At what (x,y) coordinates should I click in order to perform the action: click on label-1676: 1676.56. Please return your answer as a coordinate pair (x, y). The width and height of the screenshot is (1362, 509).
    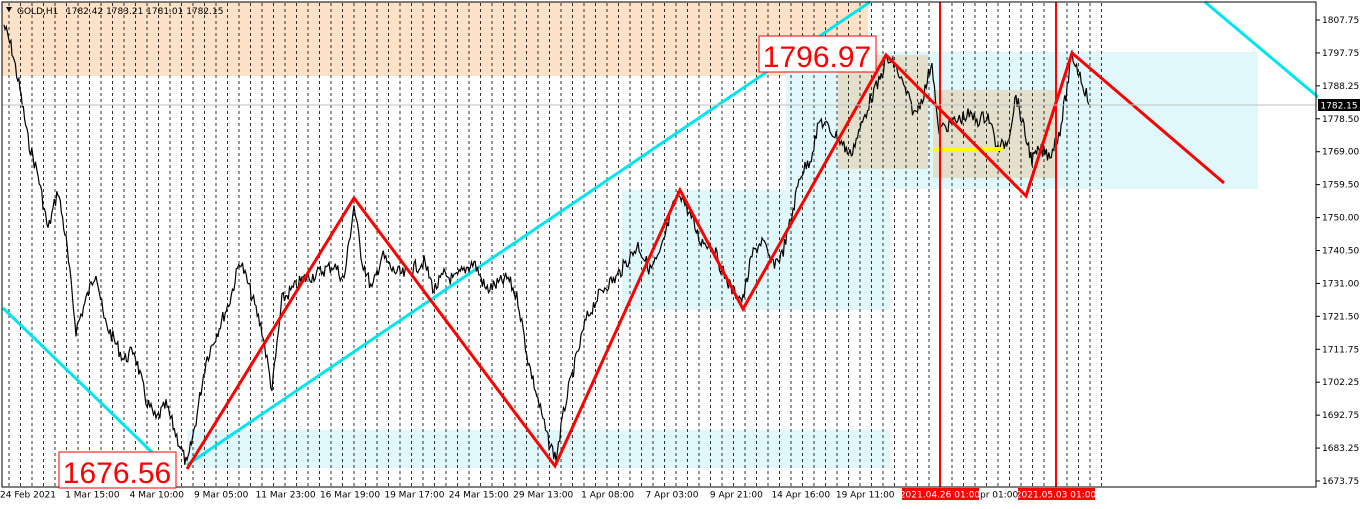
    Looking at the image, I should click on (117, 470).